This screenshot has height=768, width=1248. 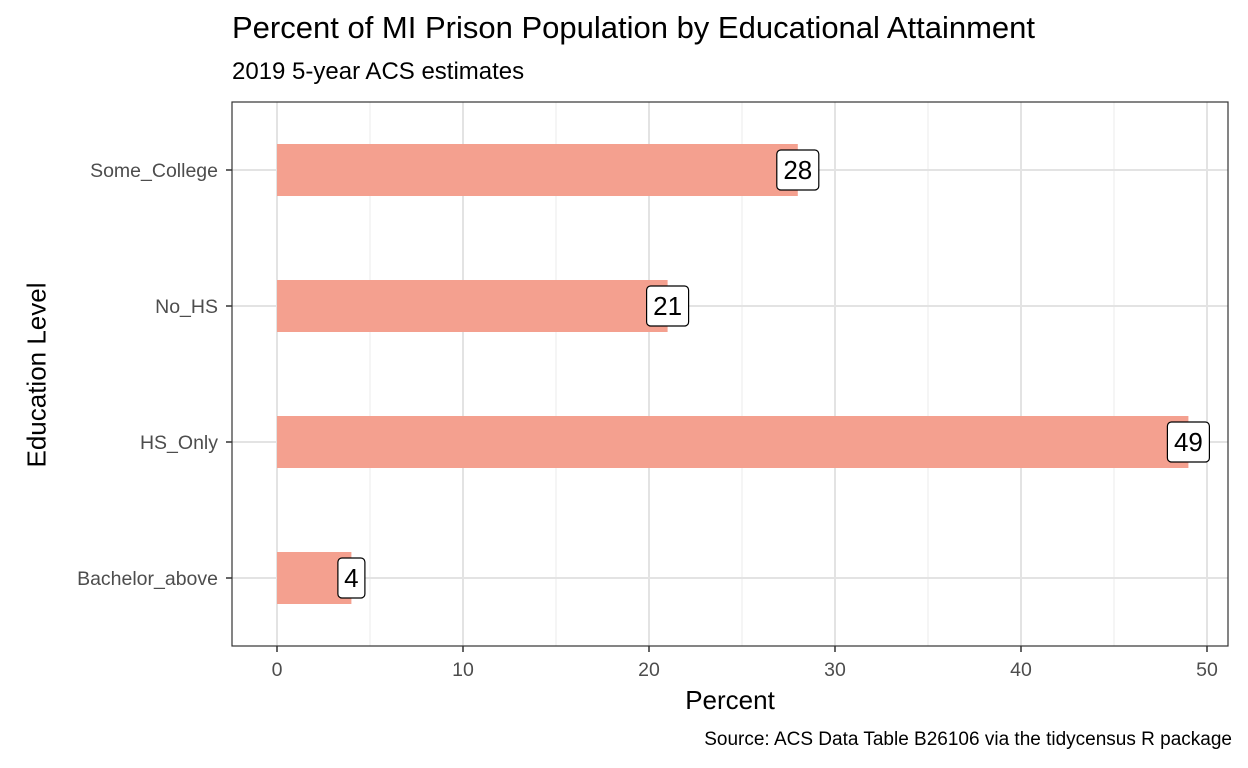 I want to click on data-label: 49, so click(x=1188, y=442).